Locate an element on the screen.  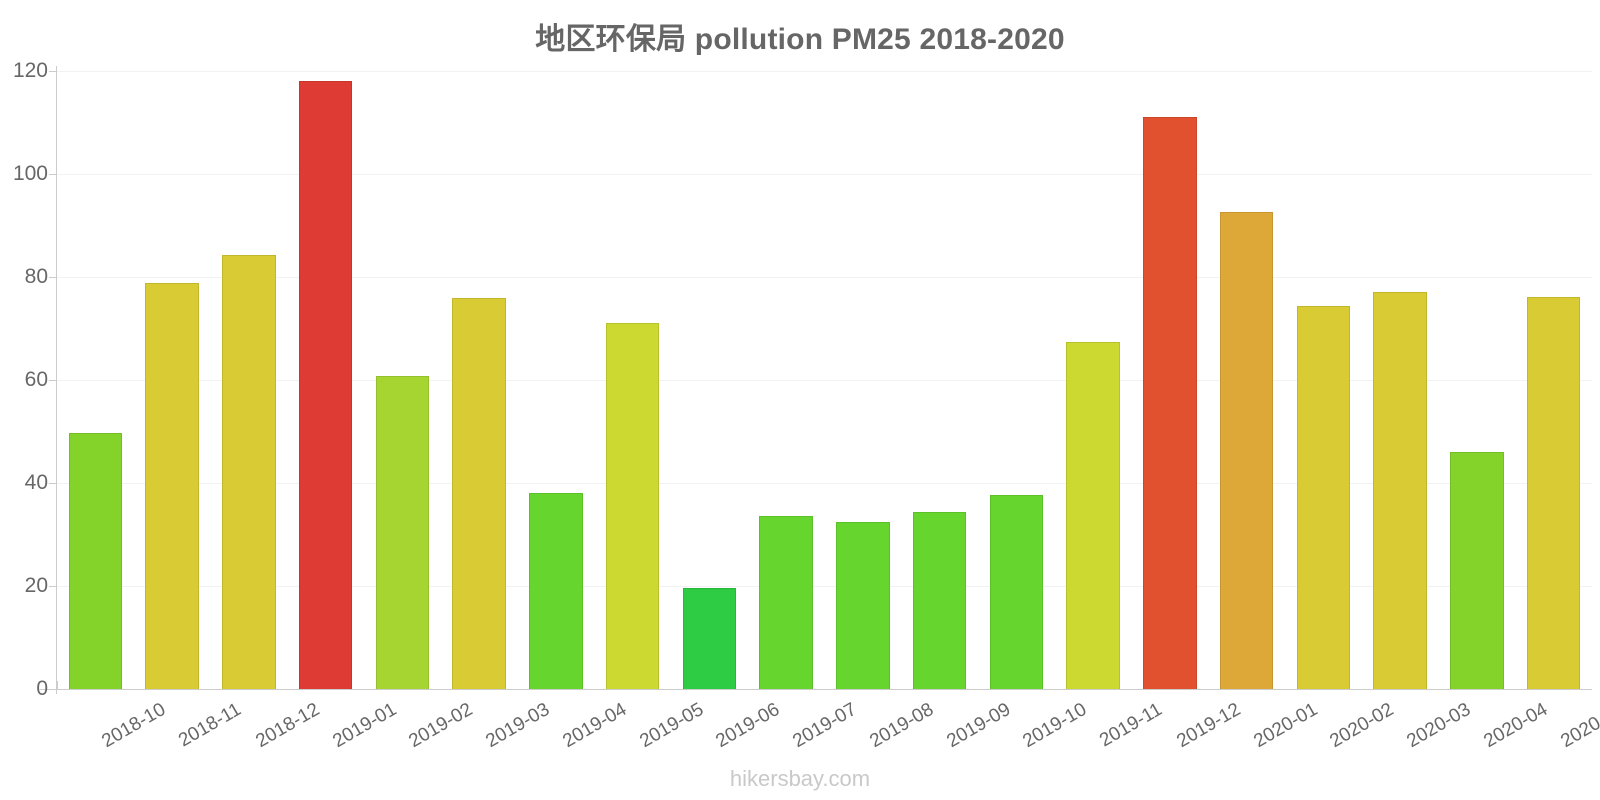
x-tick-label: 2019-11 is located at coordinates (1131, 725).